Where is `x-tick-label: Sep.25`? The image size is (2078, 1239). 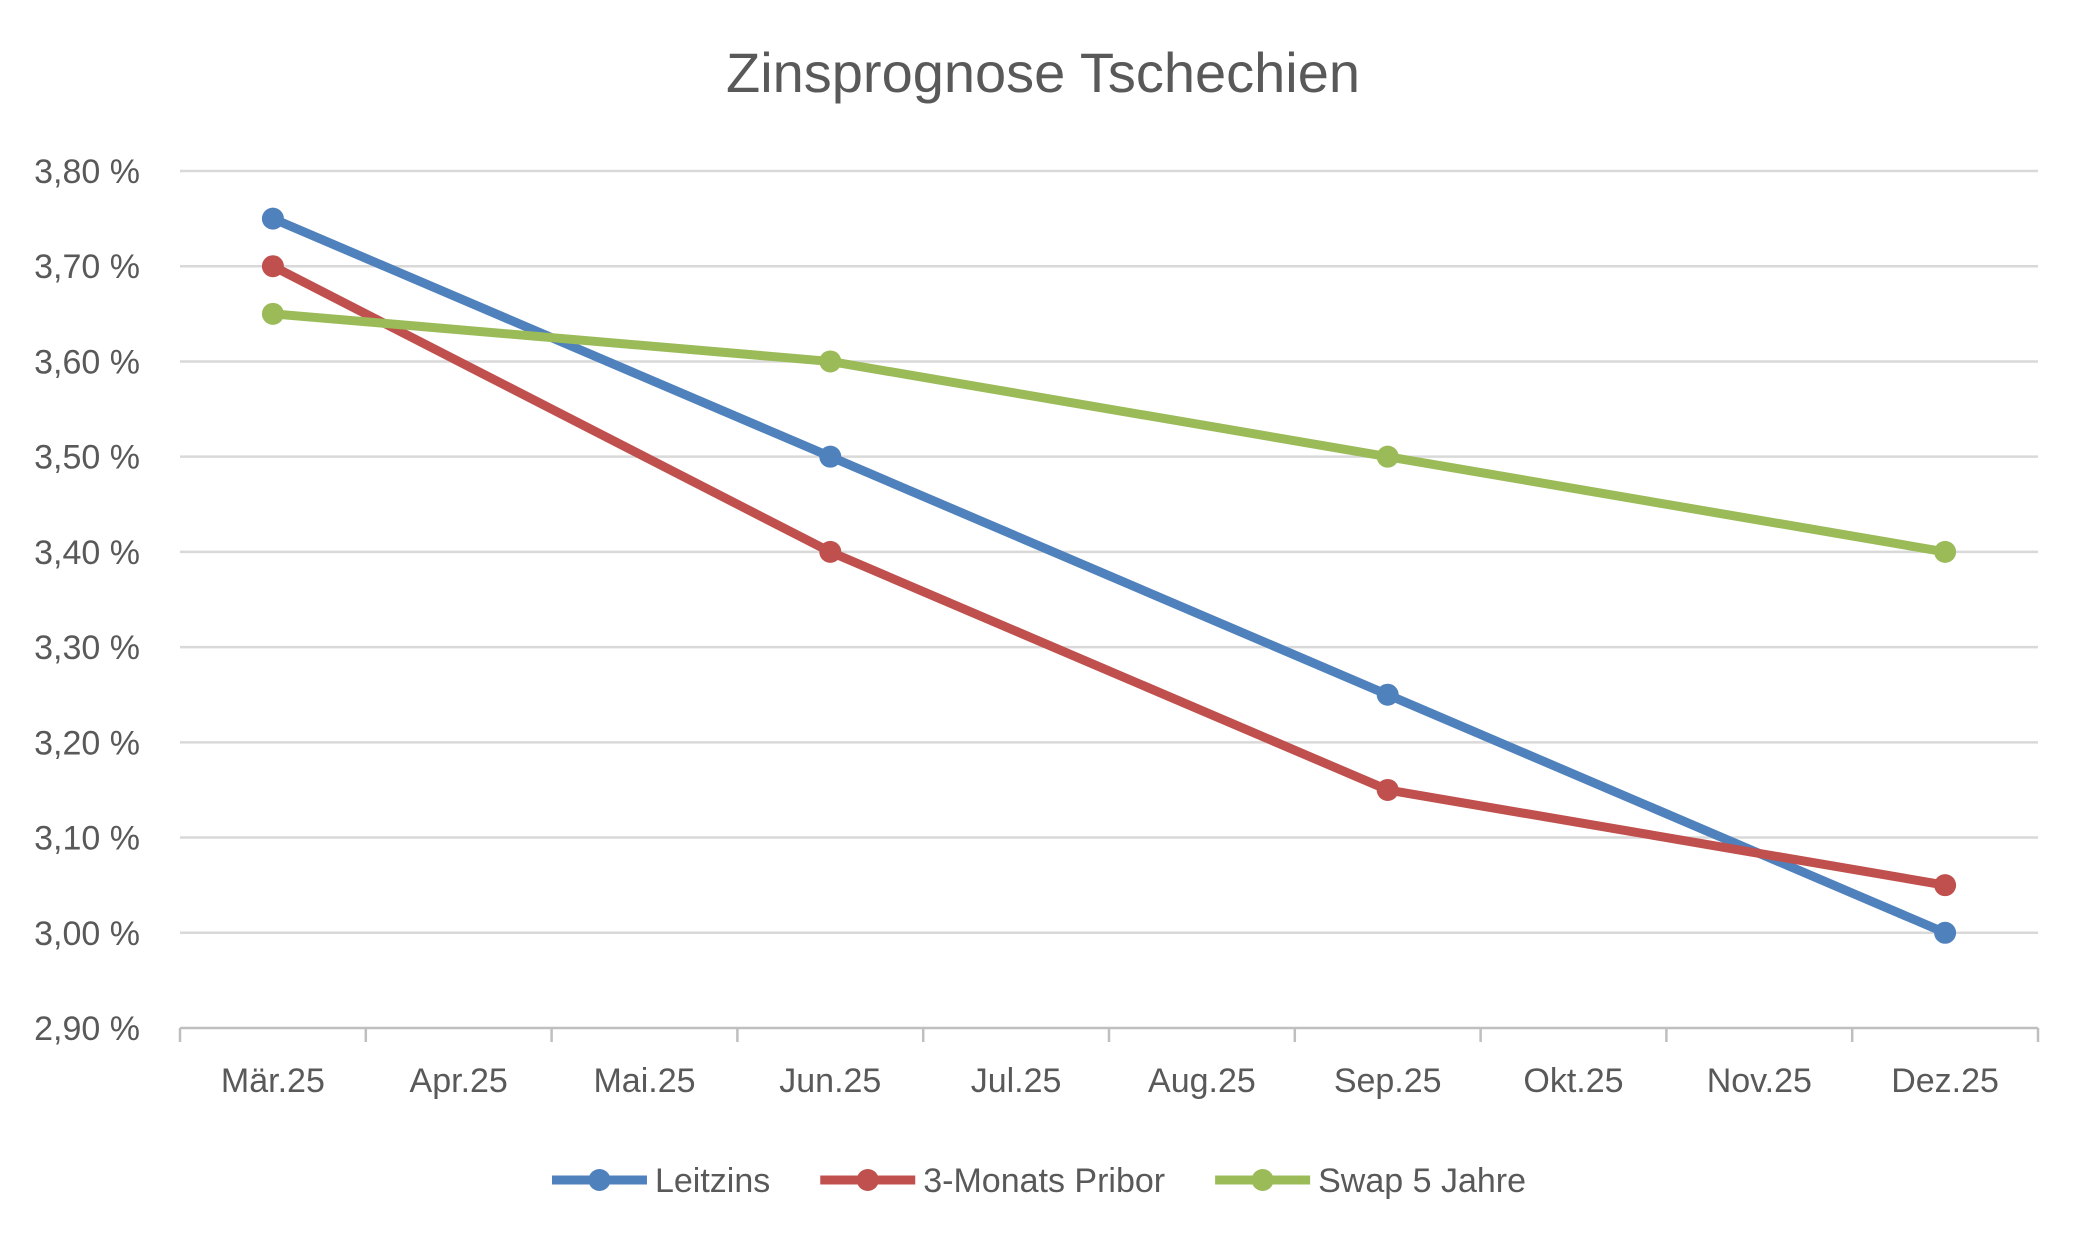 x-tick-label: Sep.25 is located at coordinates (1388, 1081).